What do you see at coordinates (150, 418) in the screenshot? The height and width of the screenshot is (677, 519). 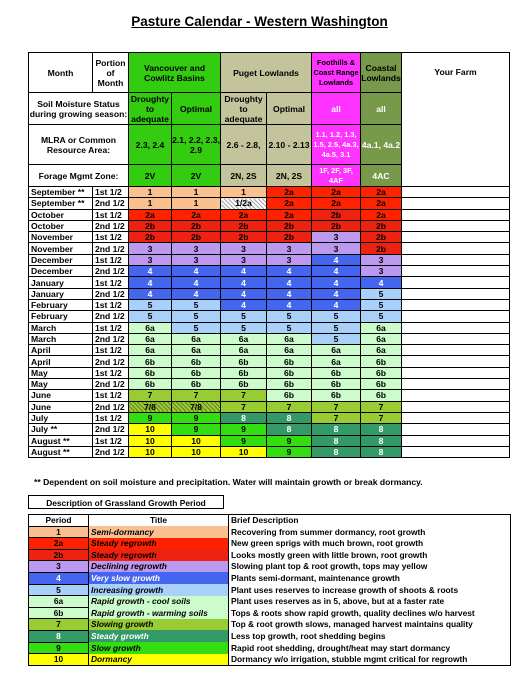 I see `period-cell: 9` at bounding box center [150, 418].